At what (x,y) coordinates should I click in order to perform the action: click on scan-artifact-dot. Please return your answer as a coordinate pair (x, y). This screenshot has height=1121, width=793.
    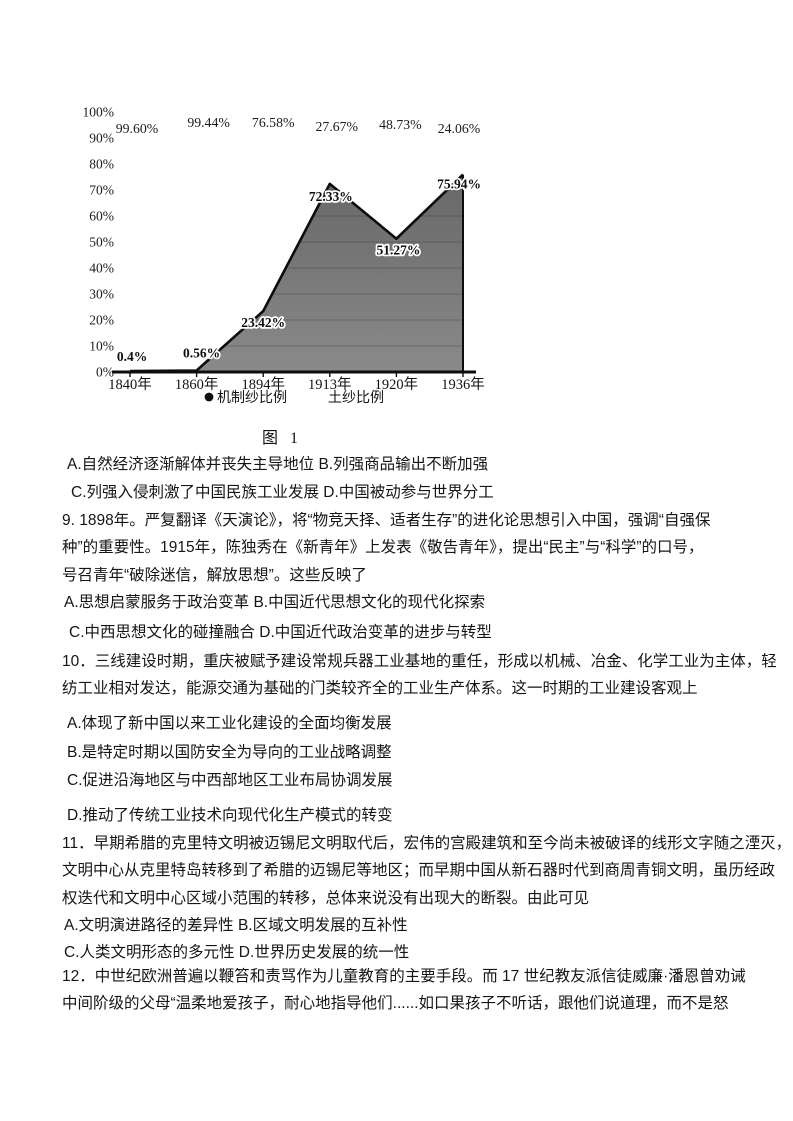
    Looking at the image, I should click on (285, 257).